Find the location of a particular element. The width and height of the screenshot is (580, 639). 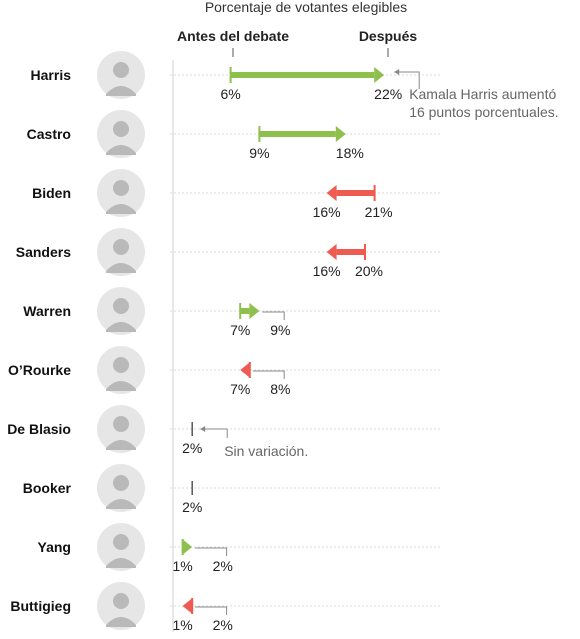

annotation-connector-de-blasio is located at coordinates (214, 433).